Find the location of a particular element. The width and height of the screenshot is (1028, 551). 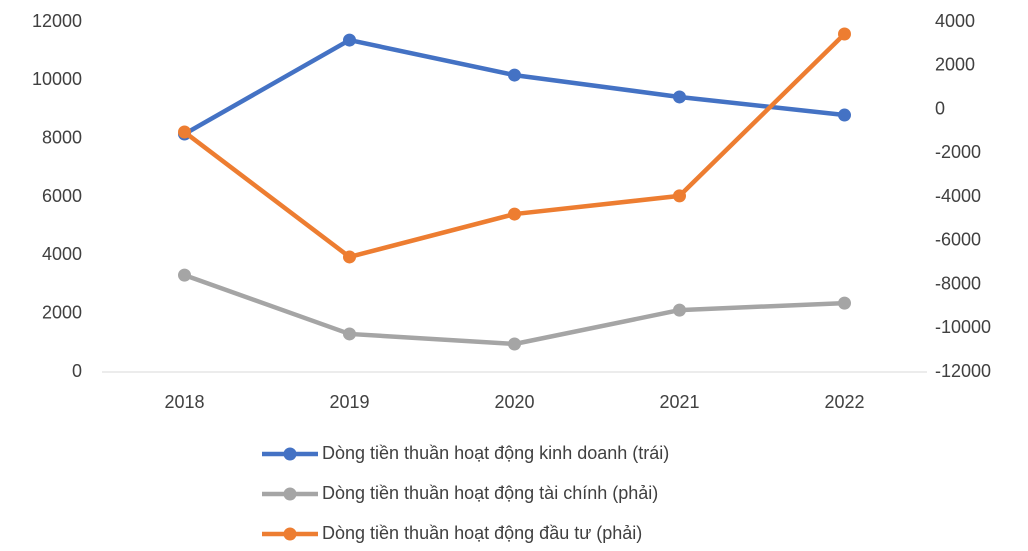

x-tick-label: 2021 is located at coordinates (679, 402).